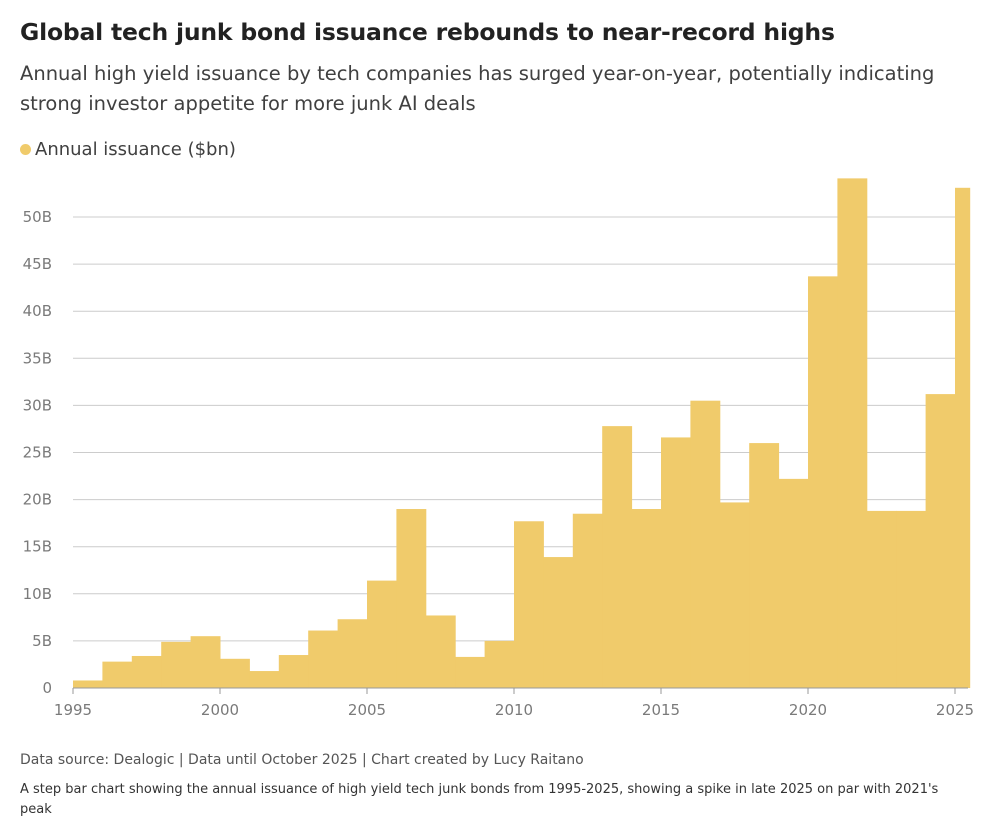 This screenshot has width=991, height=826. What do you see at coordinates (470, 672) in the screenshot?
I see `bar-2008` at bounding box center [470, 672].